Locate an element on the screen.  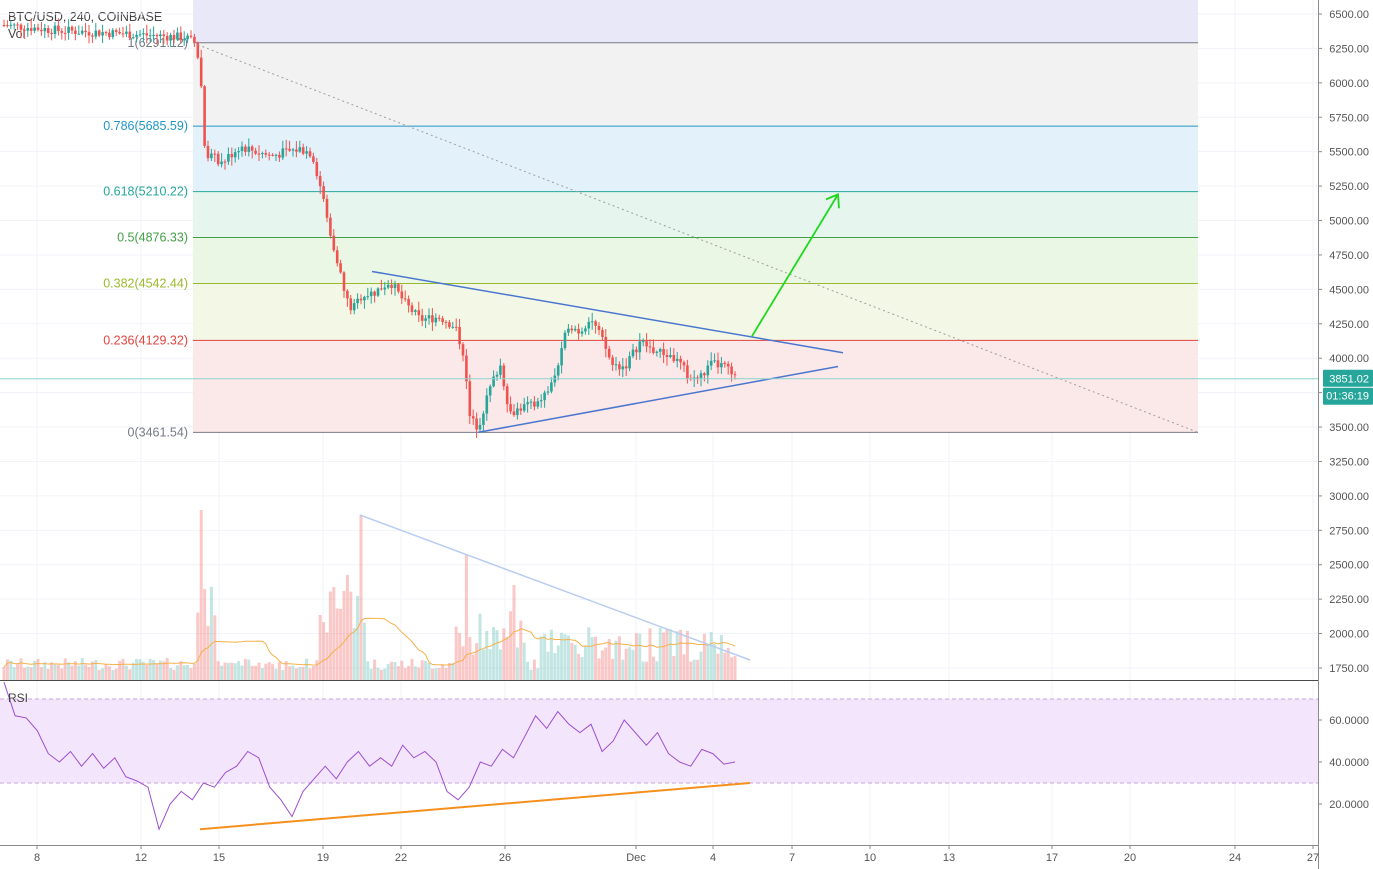
fib-band is located at coordinates (695, 312).